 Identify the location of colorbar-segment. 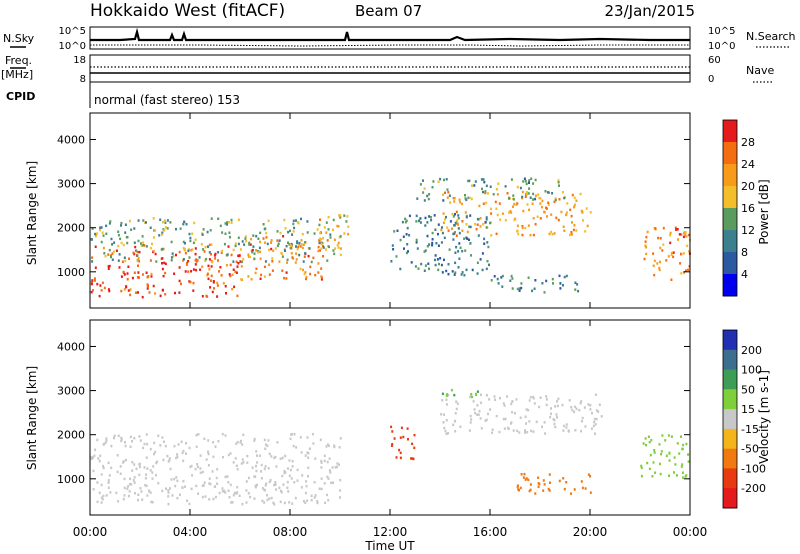
(730, 478).